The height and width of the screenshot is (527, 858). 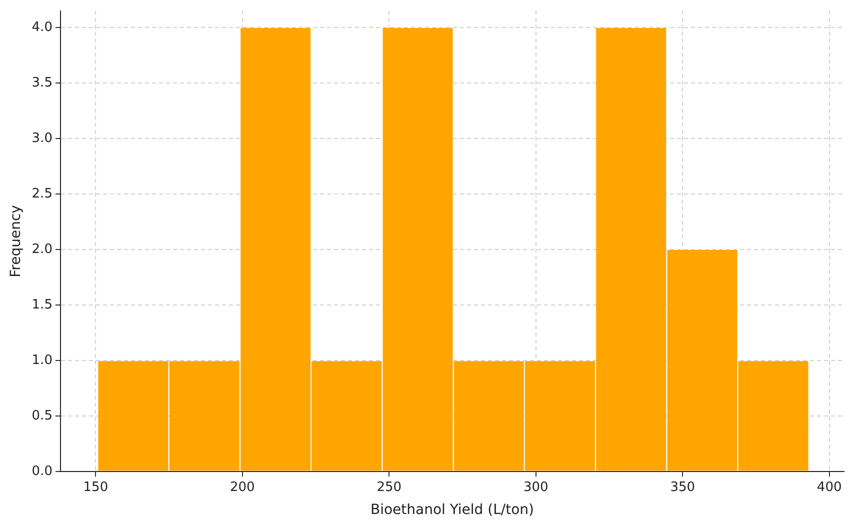 I want to click on y-tick-label: 4.0, so click(x=42, y=27).